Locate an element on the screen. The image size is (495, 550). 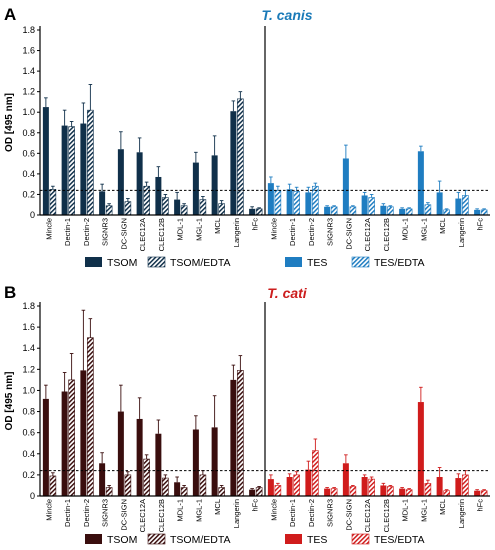
panel-b-category-label: hFc is located at coordinates (255, 505).